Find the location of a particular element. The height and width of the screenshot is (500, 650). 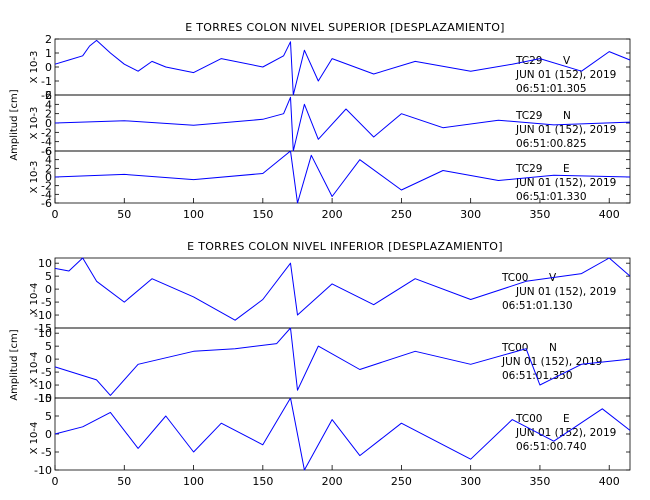

date-superior-n: JUN 01 (152), 2019 is located at coordinates (565, 130).